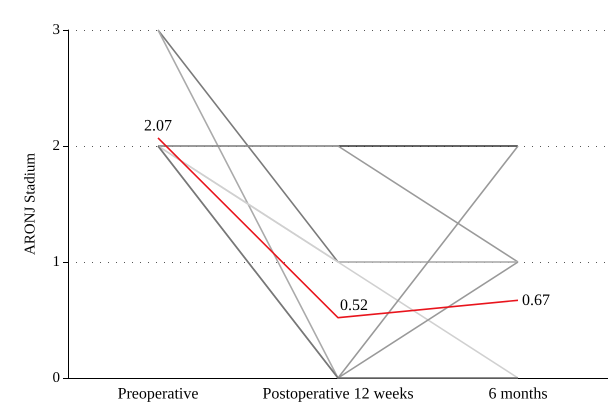 This screenshot has height=415, width=615. I want to click on y-axis-title: ARONJ Stadium, so click(30, 204).